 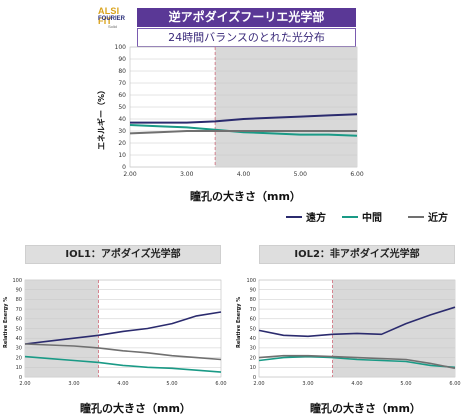 What do you see at coordinates (294, 216) in the screenshot?
I see `legend-swatch-far` at bounding box center [294, 216].